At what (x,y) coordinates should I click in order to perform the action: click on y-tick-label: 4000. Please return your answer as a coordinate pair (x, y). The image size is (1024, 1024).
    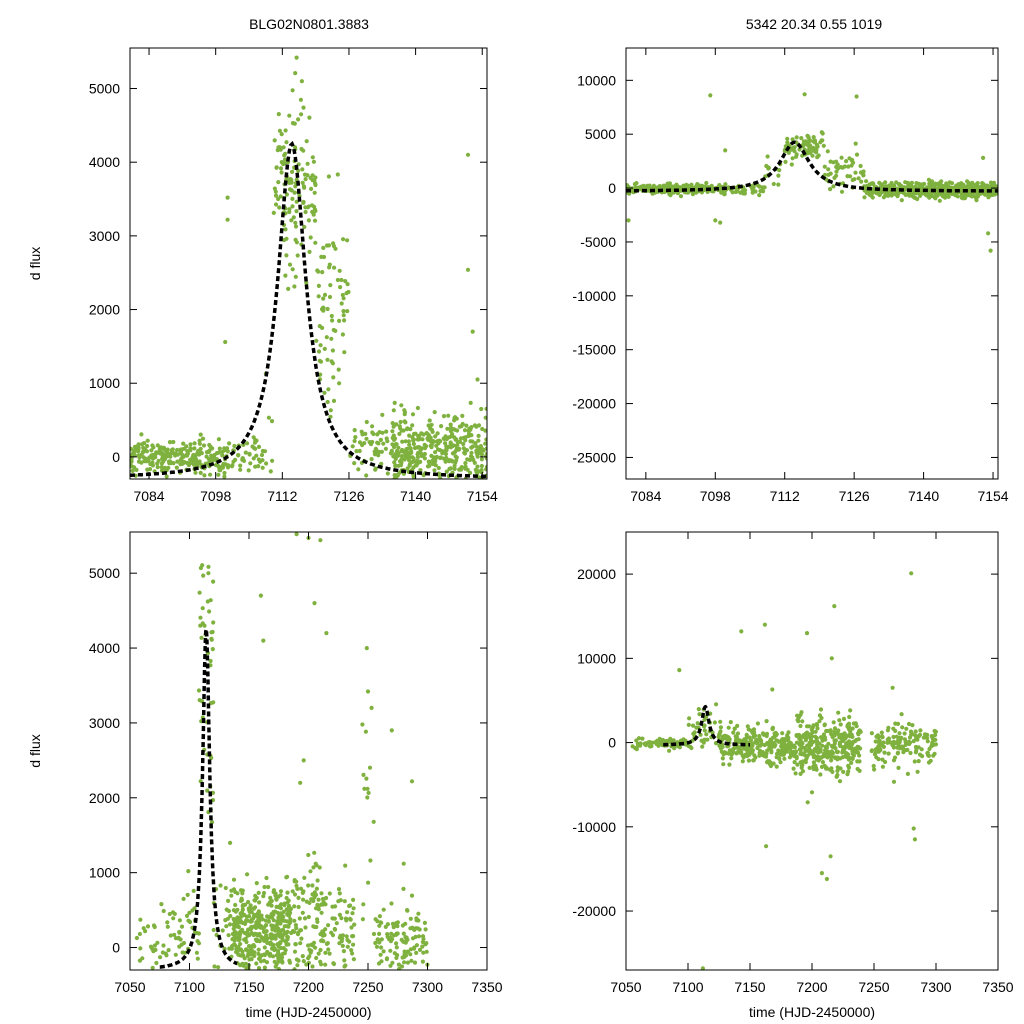
    Looking at the image, I should click on (104, 162).